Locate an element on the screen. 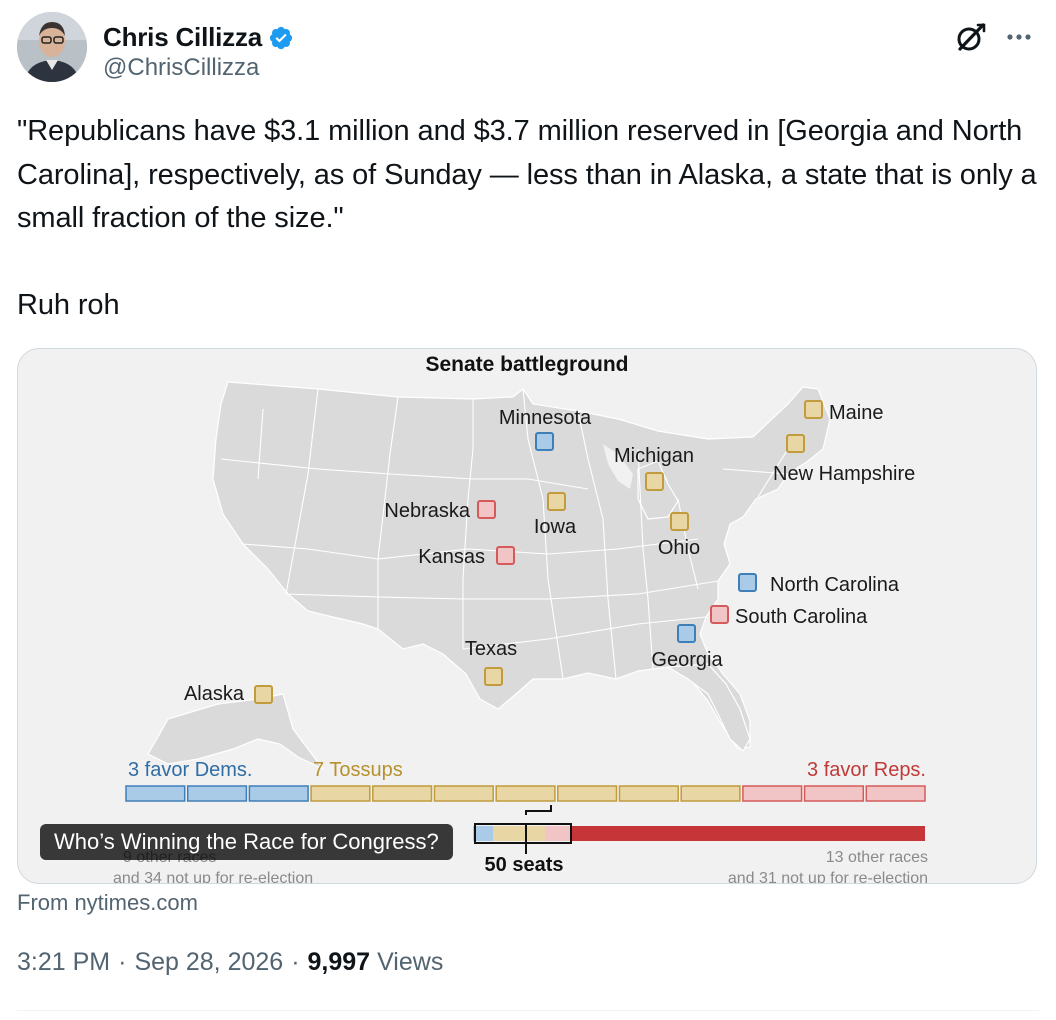 The height and width of the screenshot is (1020, 1056). state-label-michigan: Michigan is located at coordinates (654, 456).